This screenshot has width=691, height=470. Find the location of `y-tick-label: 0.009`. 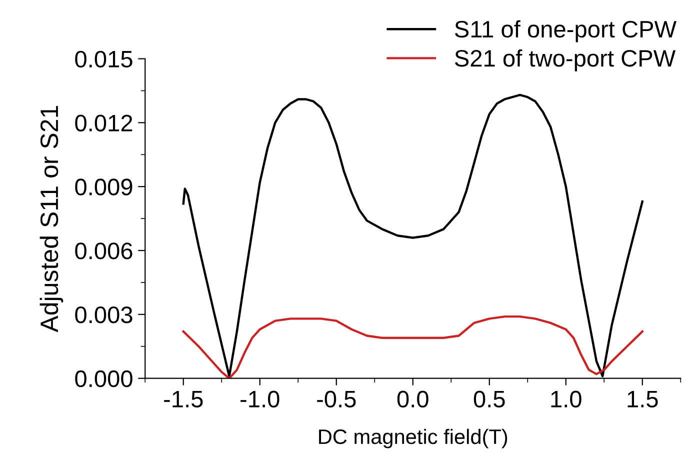

y-tick-label: 0.009 is located at coordinates (103, 187).